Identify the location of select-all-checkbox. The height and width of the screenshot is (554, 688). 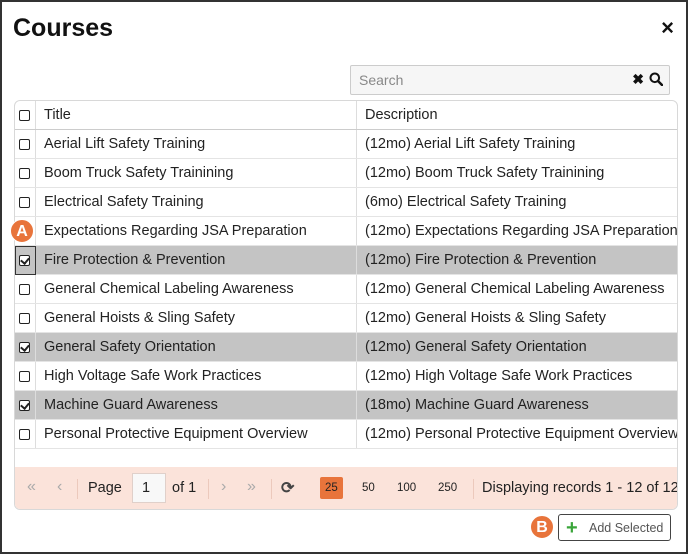
(24, 115).